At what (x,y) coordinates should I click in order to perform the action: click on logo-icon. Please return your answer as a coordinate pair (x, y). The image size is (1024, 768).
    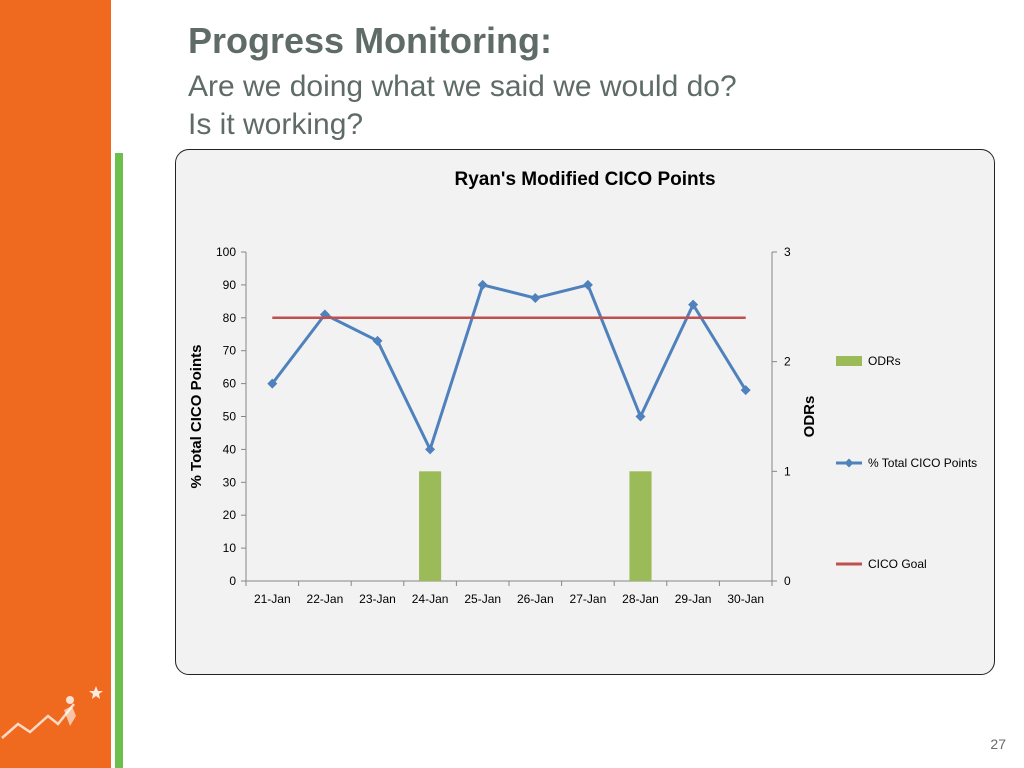
    Looking at the image, I should click on (52, 712).